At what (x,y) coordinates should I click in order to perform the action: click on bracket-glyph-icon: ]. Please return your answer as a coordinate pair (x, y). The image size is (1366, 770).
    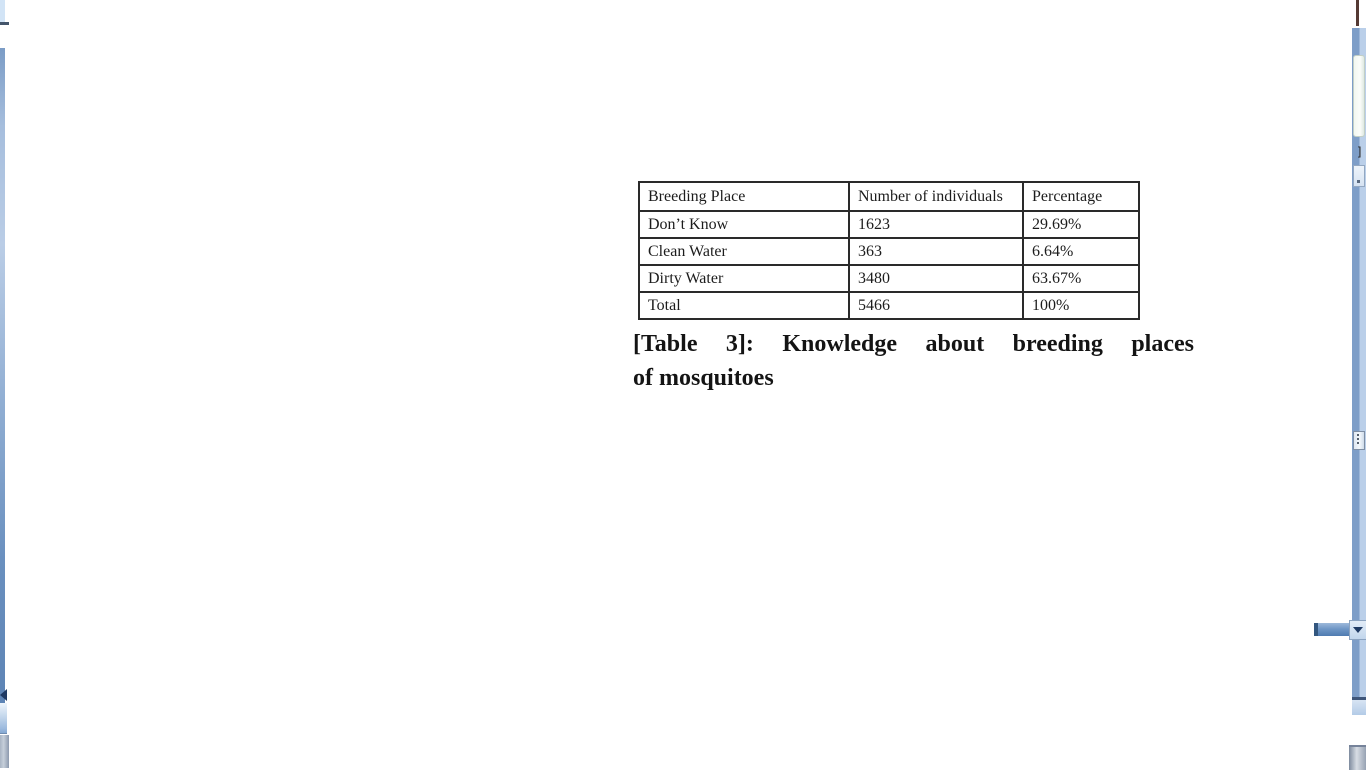
    Looking at the image, I should click on (1360, 152).